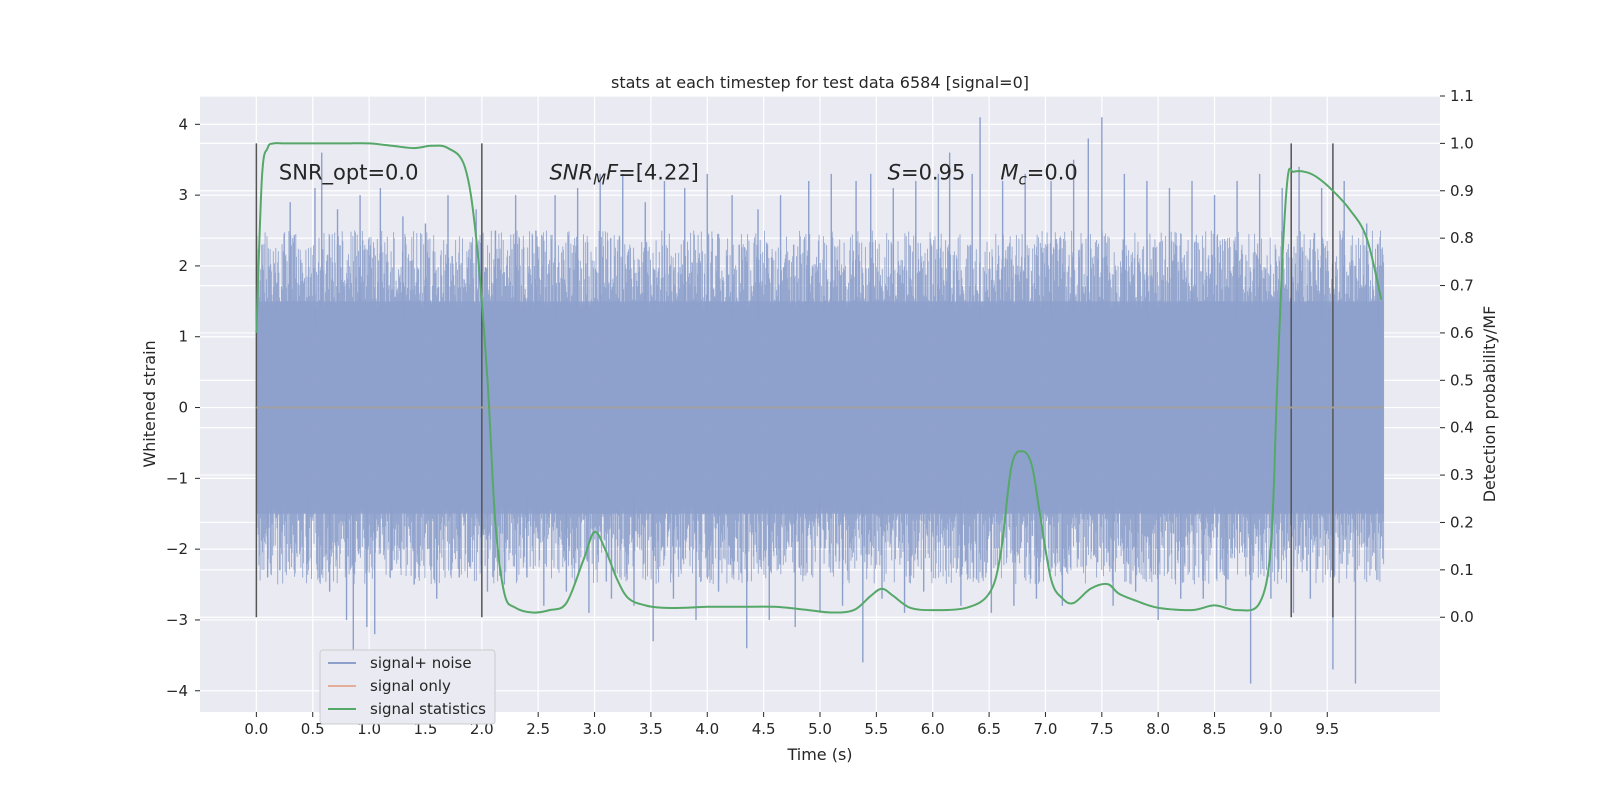 This screenshot has height=800, width=1600. What do you see at coordinates (313, 729) in the screenshot?
I see `x-tick-label: 0.5` at bounding box center [313, 729].